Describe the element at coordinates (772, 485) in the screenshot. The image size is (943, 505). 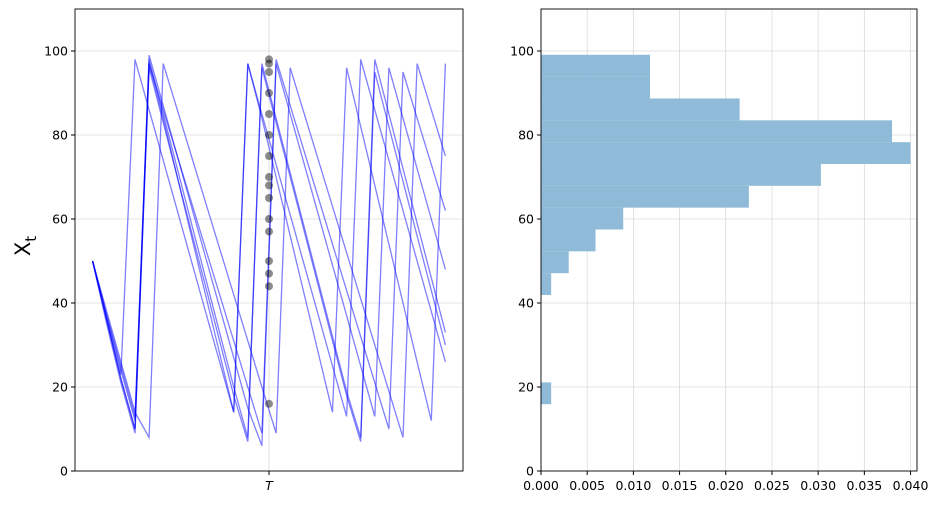
I see `x-tick-label: 0.025` at that location.